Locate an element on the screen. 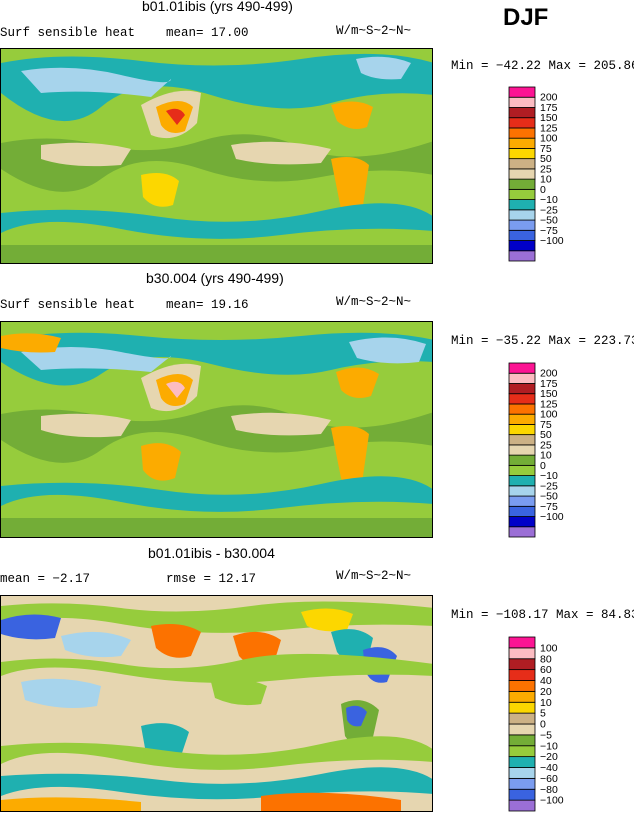 This screenshot has height=817, width=634. colorbar-level-label: 25 is located at coordinates (546, 445).